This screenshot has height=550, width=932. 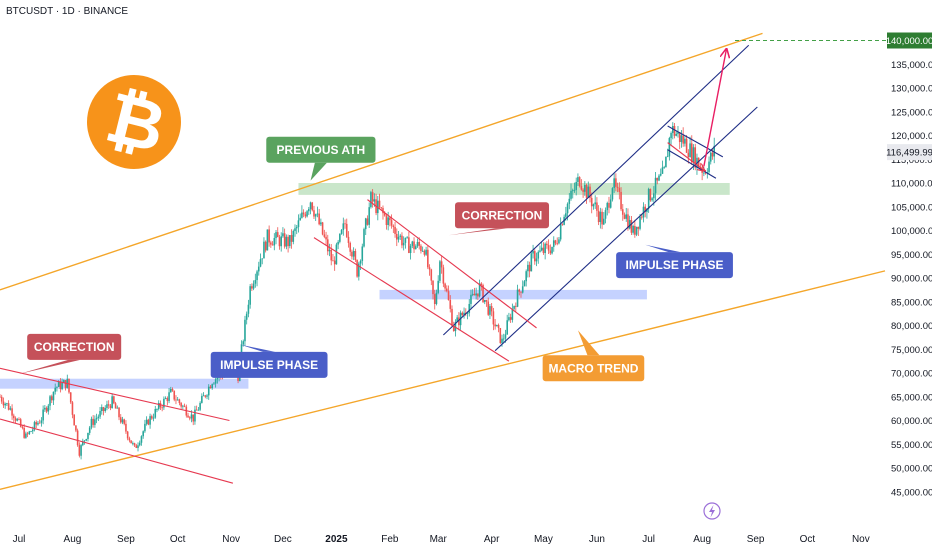 I want to click on target-price-badge: 140,000.00, so click(x=909, y=40).